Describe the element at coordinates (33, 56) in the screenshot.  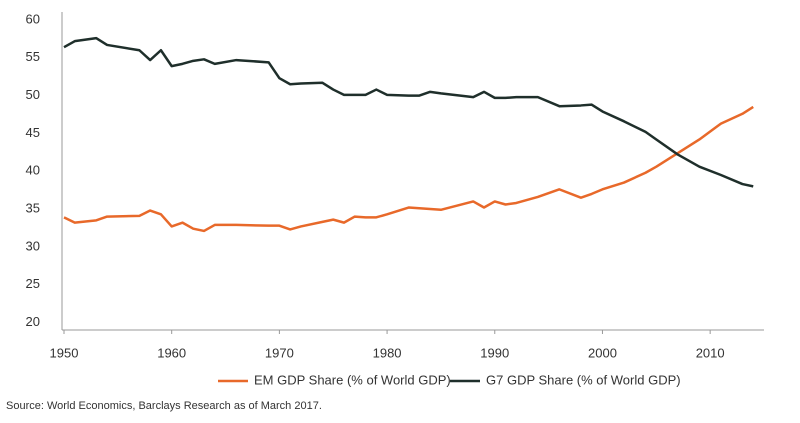
I see `y-tick-label: 55` at that location.